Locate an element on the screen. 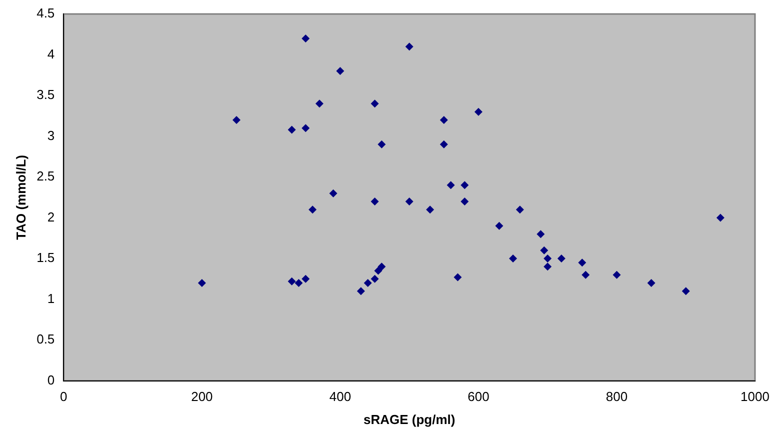  y-tick-label: 0.5 is located at coordinates (45, 339).